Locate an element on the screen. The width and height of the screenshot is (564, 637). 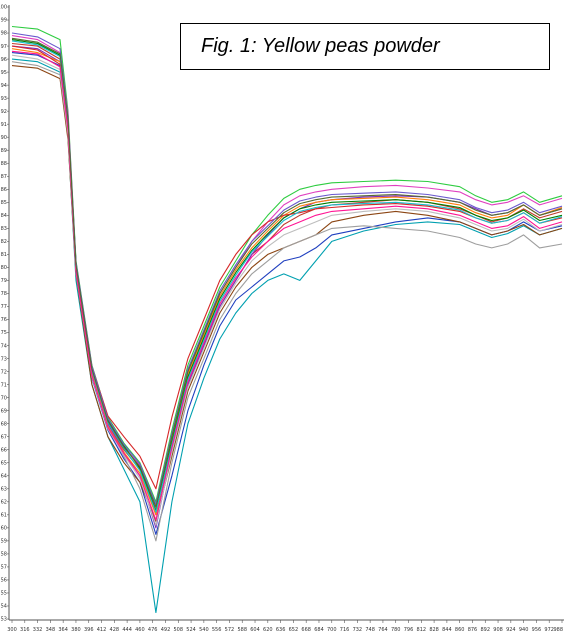
x-tick-label: 892 is located at coordinates (485, 630).